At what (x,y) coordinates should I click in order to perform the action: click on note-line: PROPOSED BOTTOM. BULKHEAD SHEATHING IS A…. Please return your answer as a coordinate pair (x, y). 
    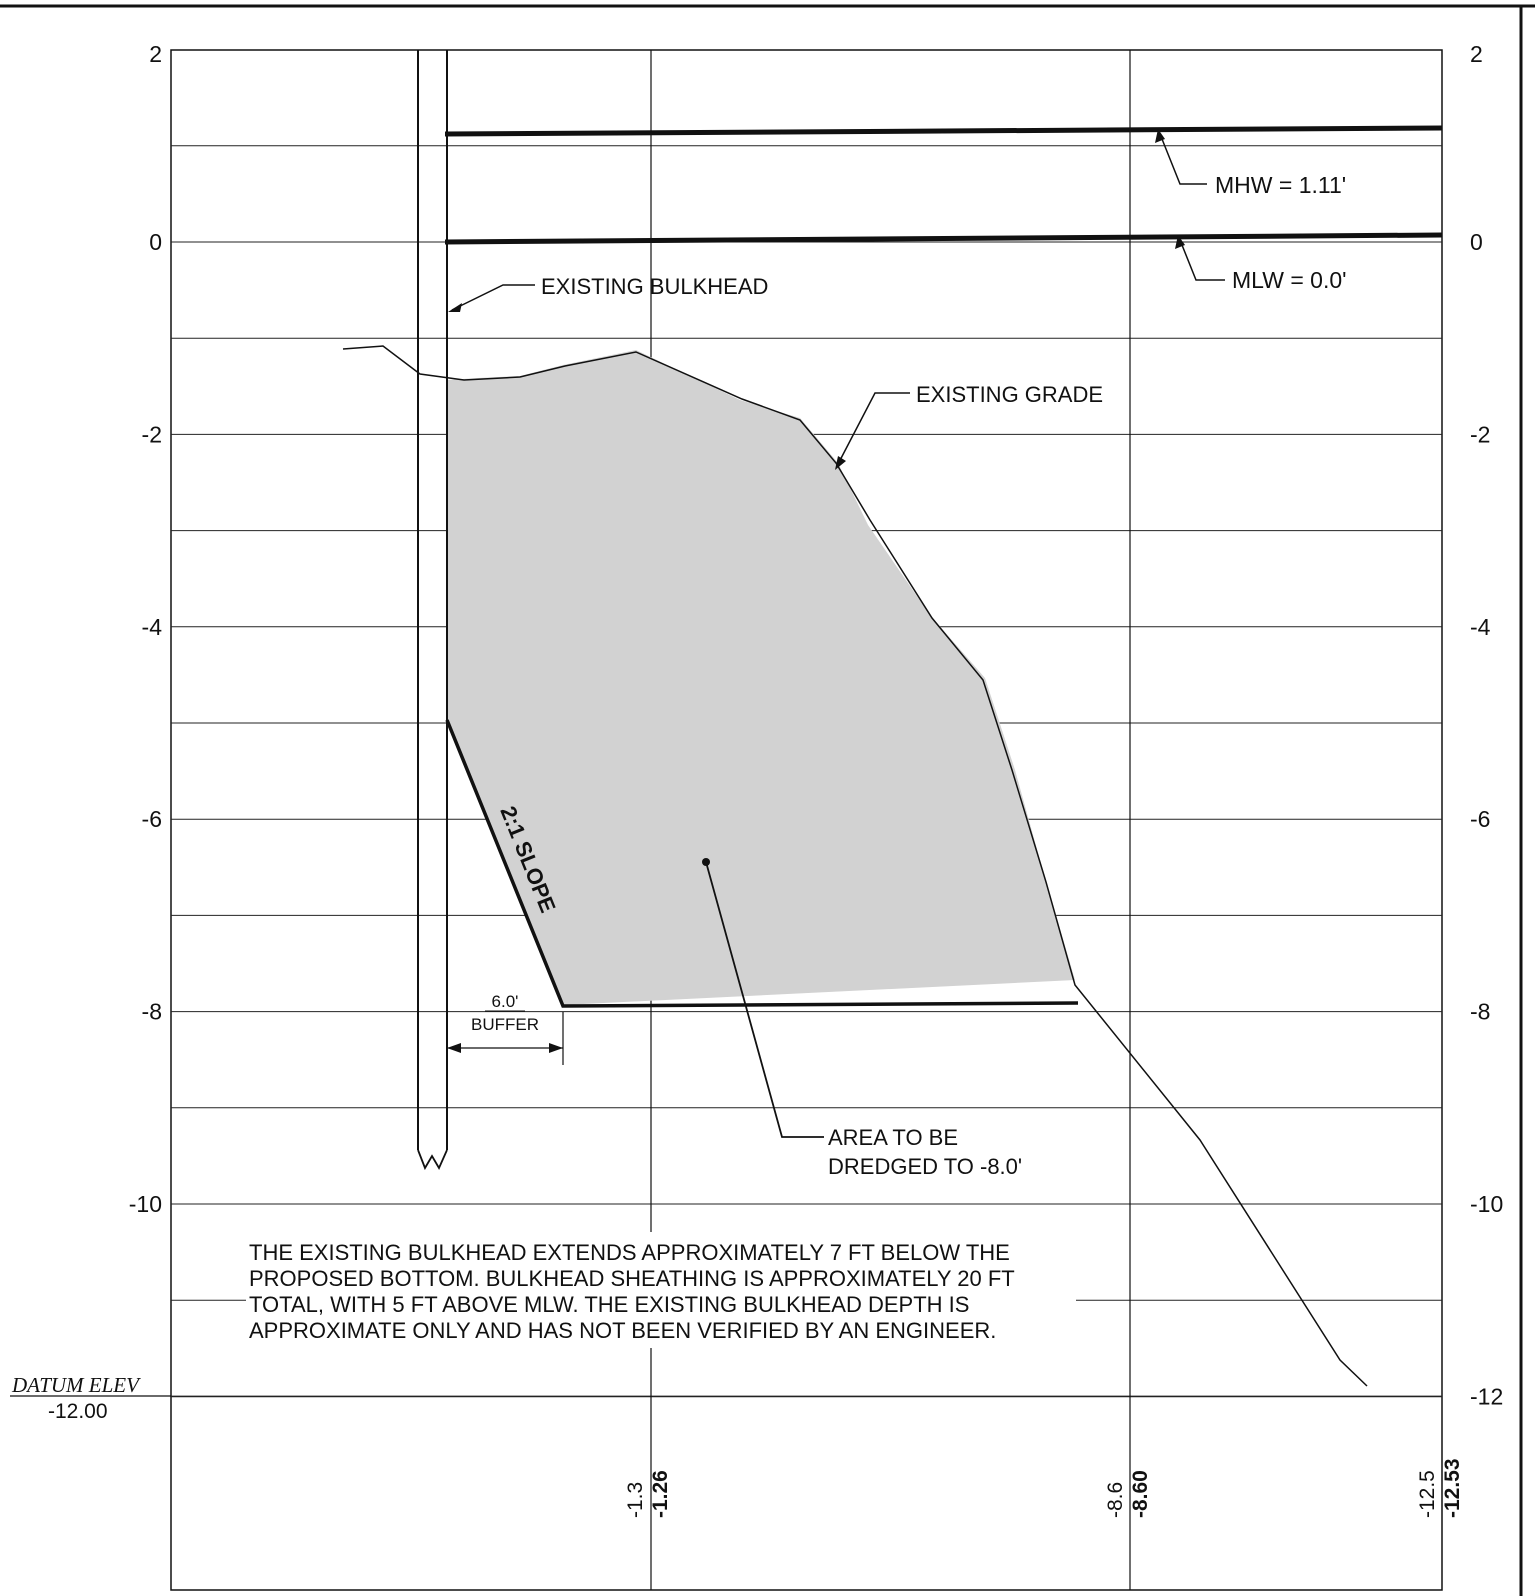
    Looking at the image, I should click on (632, 1278).